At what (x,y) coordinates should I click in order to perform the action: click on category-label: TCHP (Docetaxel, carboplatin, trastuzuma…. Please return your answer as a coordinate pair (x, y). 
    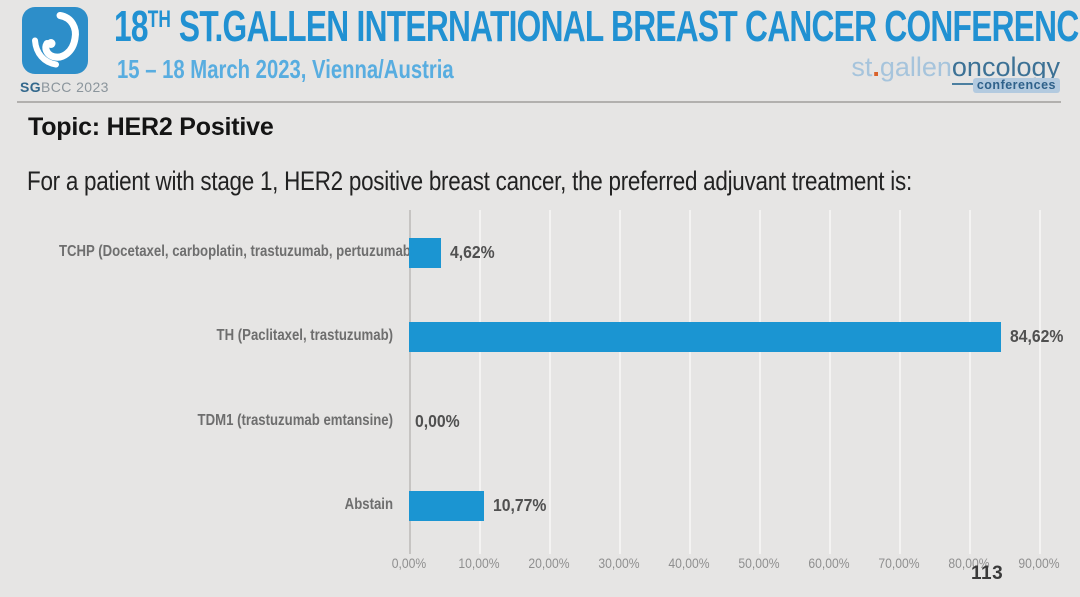
    Looking at the image, I should click on (237, 251).